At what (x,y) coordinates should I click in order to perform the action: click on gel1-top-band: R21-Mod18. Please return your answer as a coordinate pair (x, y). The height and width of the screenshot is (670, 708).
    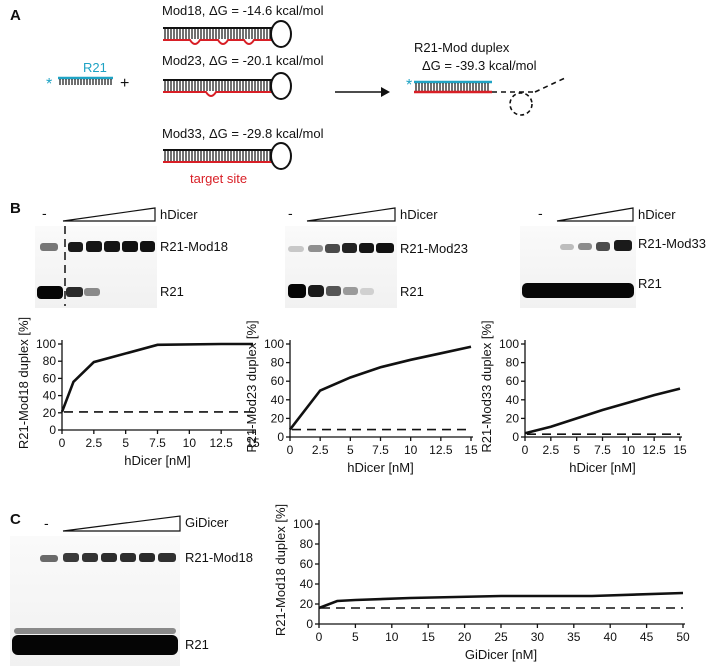
    Looking at the image, I should click on (194, 246).